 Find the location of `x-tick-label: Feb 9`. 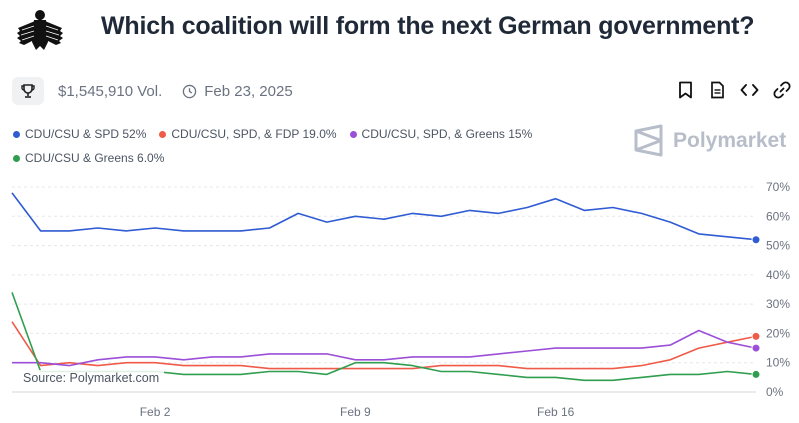

x-tick-label: Feb 9 is located at coordinates (355, 412).